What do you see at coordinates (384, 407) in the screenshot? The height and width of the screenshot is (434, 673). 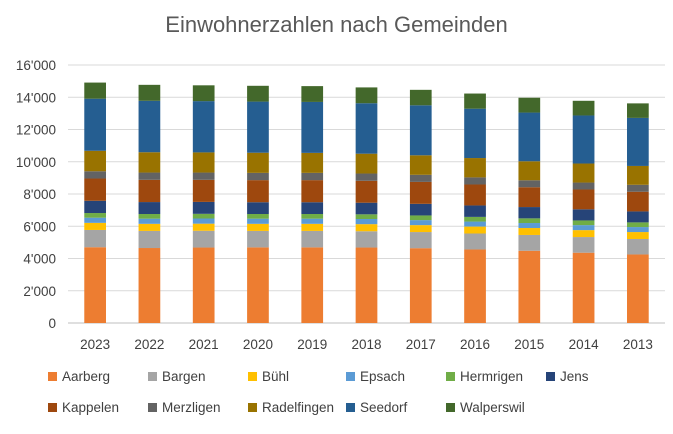 I see `legend-label: Seedorf` at bounding box center [384, 407].